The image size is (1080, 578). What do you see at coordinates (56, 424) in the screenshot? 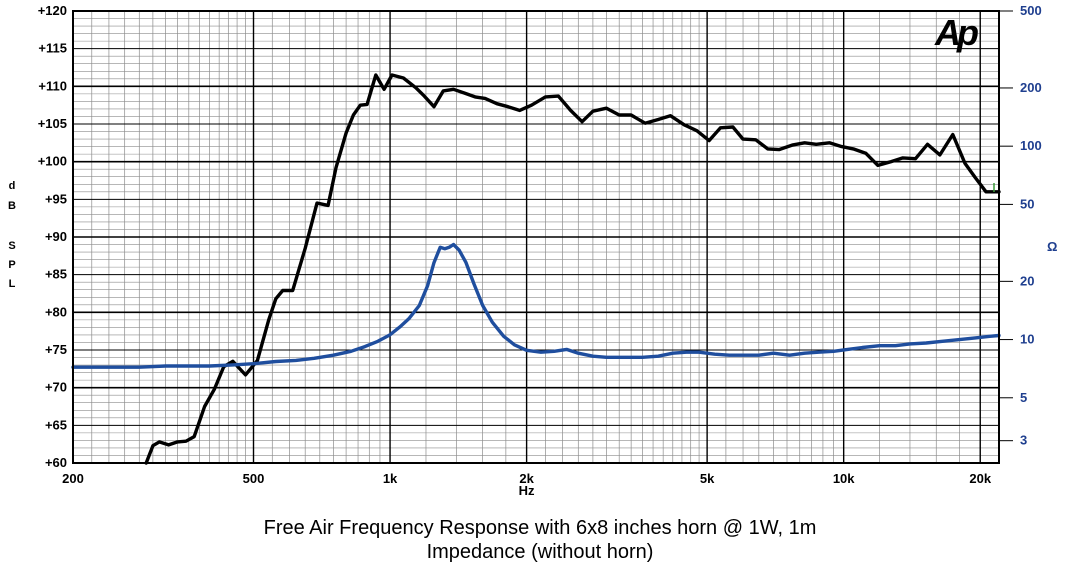
I see `y-tick-label-left: +65` at bounding box center [56, 424].